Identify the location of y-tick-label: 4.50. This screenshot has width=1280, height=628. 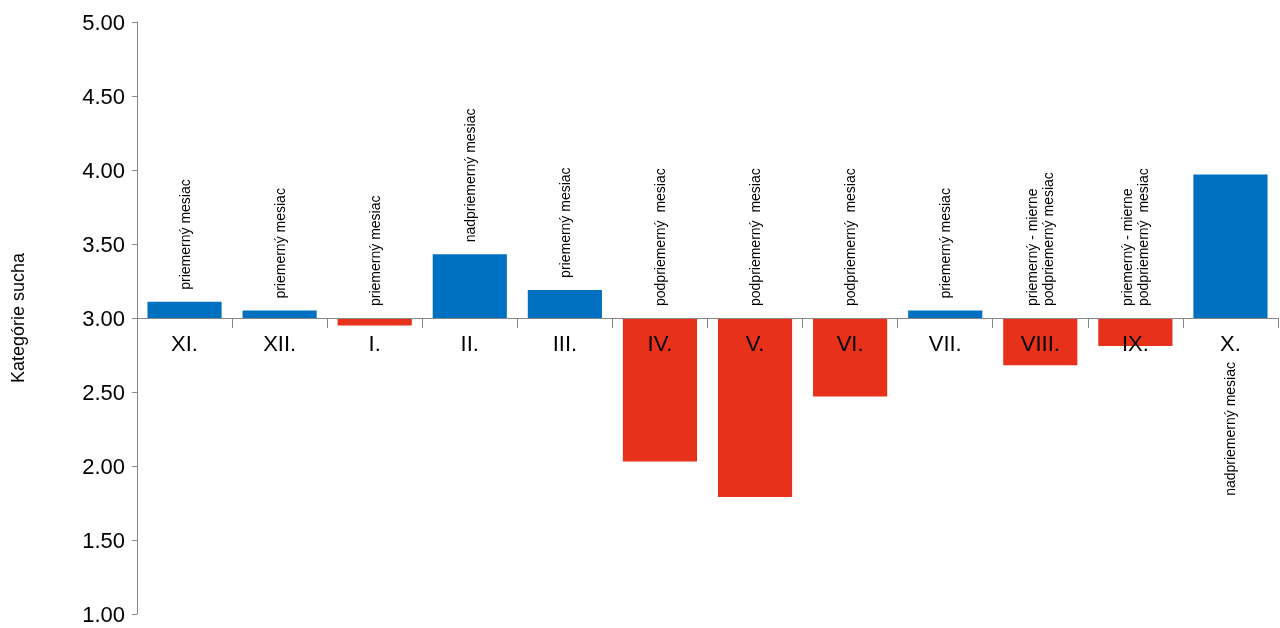
(103, 96).